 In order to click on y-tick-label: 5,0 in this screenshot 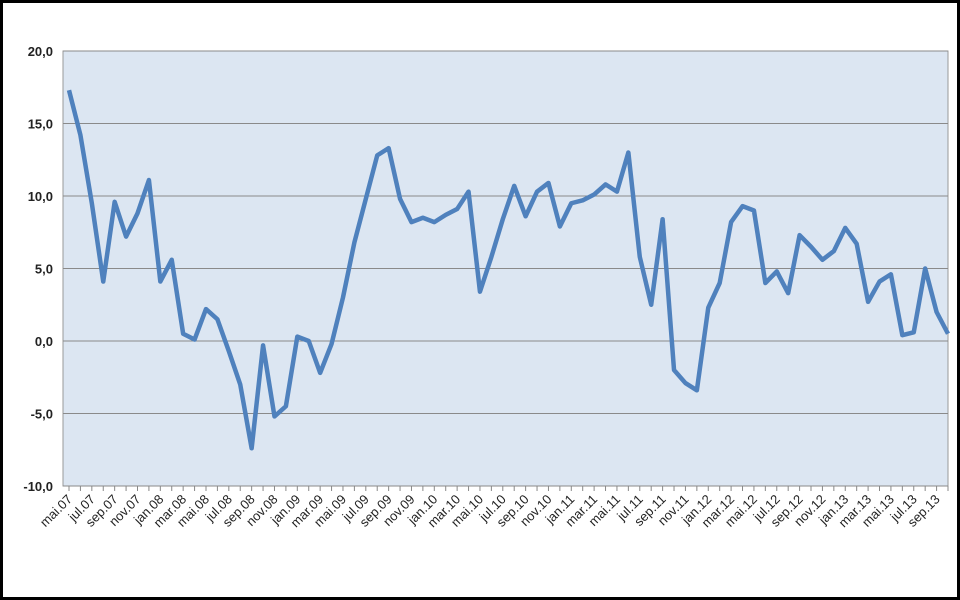, I will do `click(44, 269)`.